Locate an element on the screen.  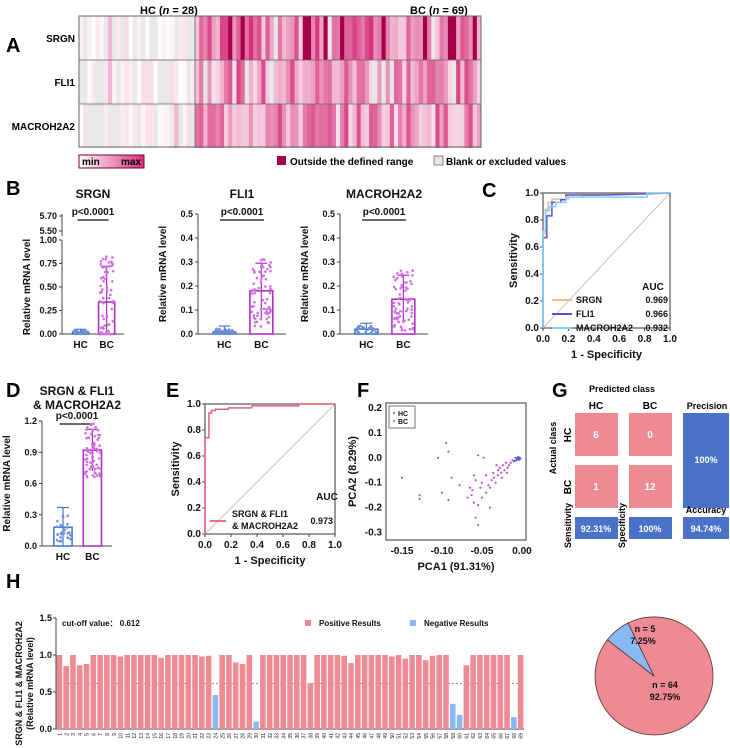
x-tick-label: 22 is located at coordinates (203, 736).